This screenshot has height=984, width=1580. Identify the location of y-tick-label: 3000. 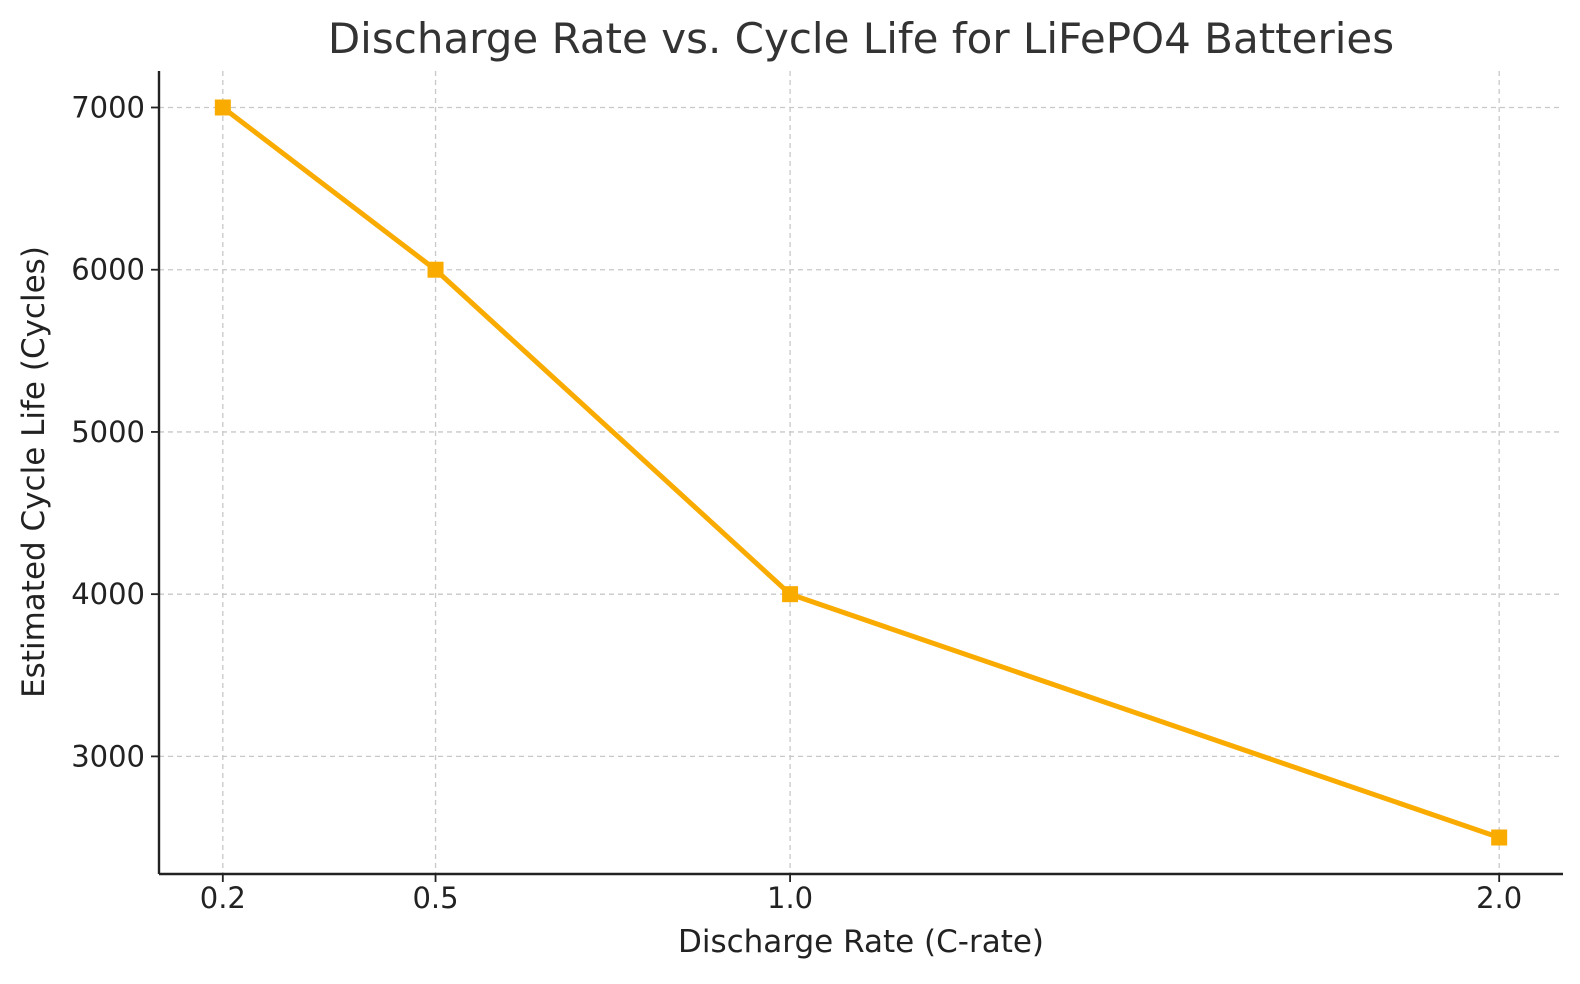
(108, 756).